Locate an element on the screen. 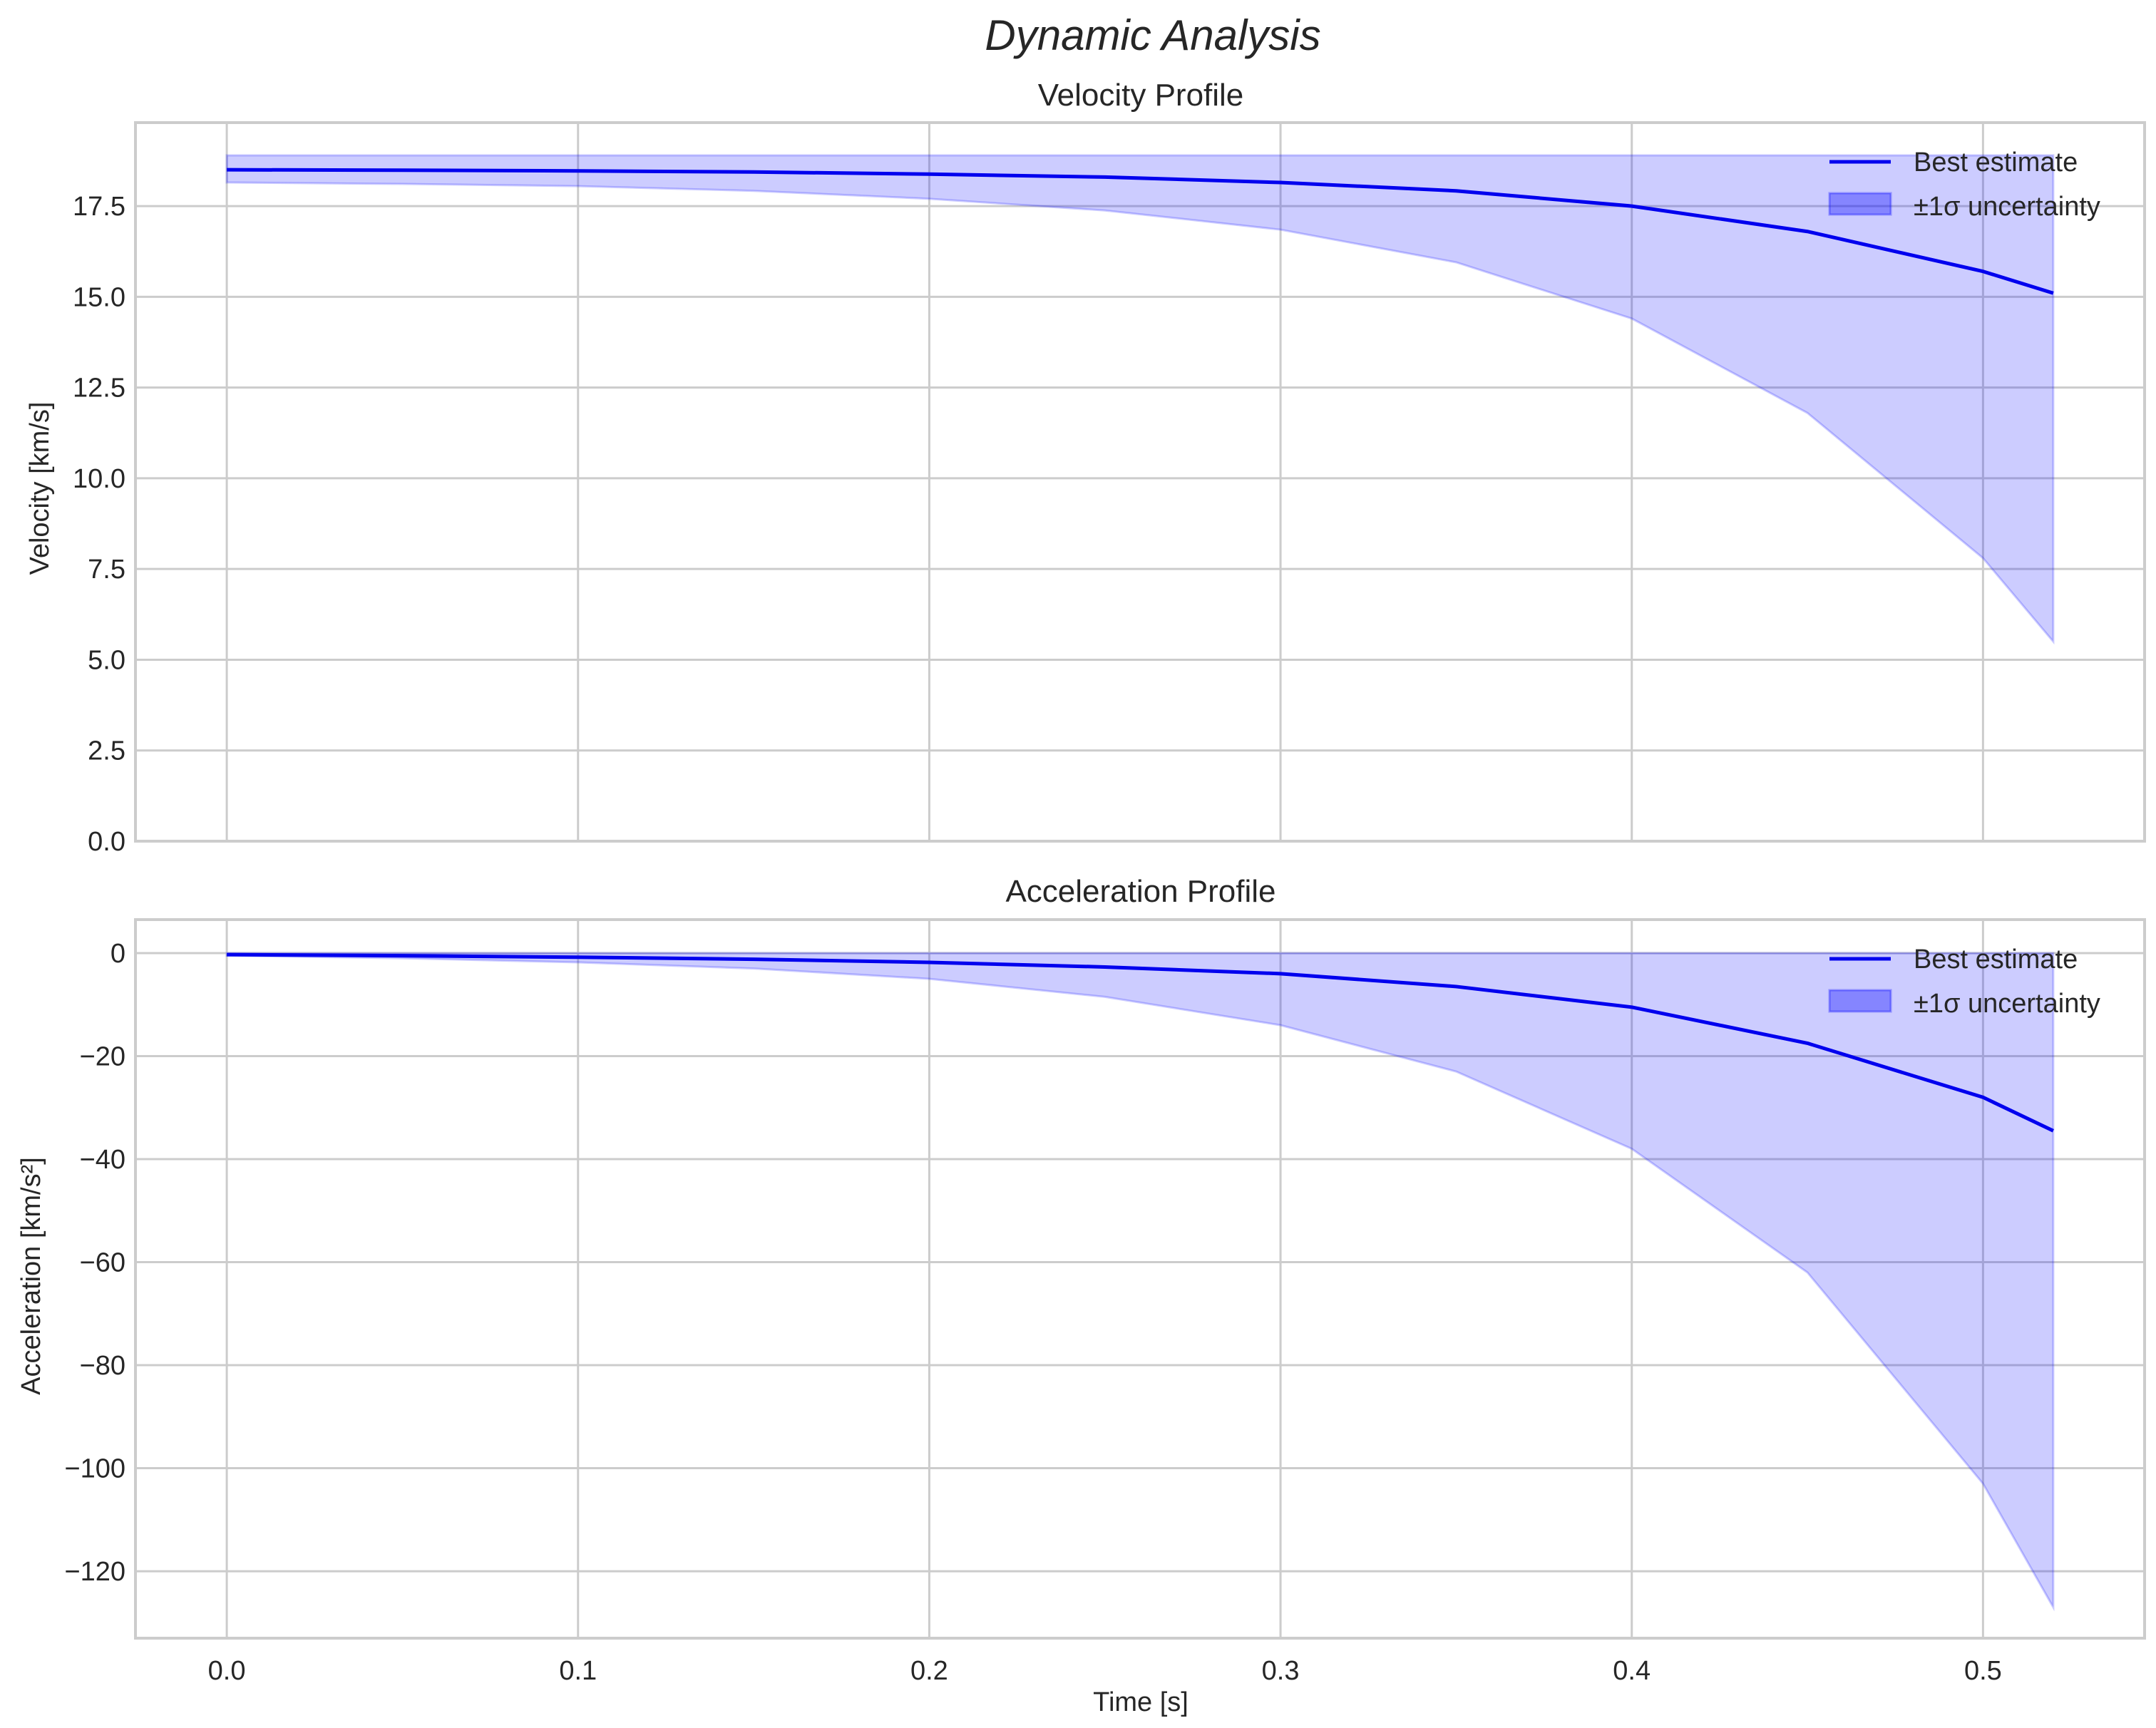 Image resolution: width=2156 pixels, height=1728 pixels. y-tick-label: 7.5 is located at coordinates (106, 570).